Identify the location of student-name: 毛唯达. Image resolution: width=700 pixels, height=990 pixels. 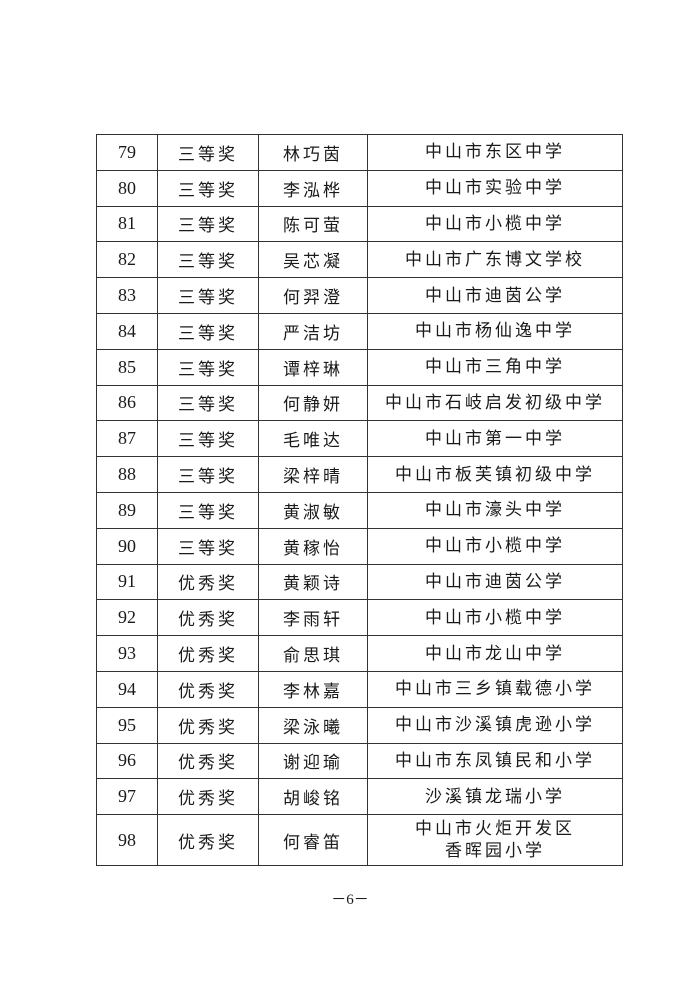
(313, 439).